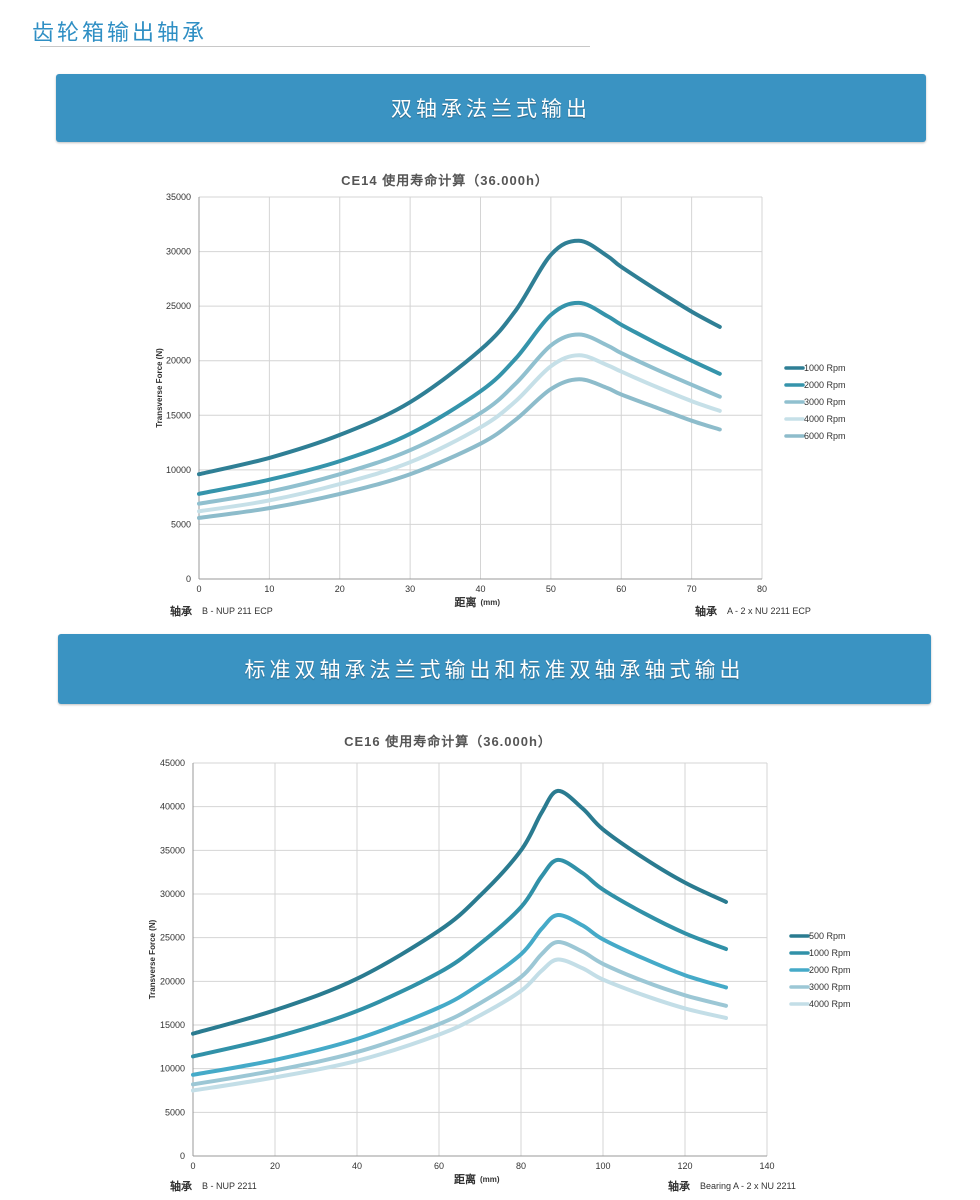  I want to click on bearing-a-value: Bearing A - 2 x NU 2211, so click(748, 1186).